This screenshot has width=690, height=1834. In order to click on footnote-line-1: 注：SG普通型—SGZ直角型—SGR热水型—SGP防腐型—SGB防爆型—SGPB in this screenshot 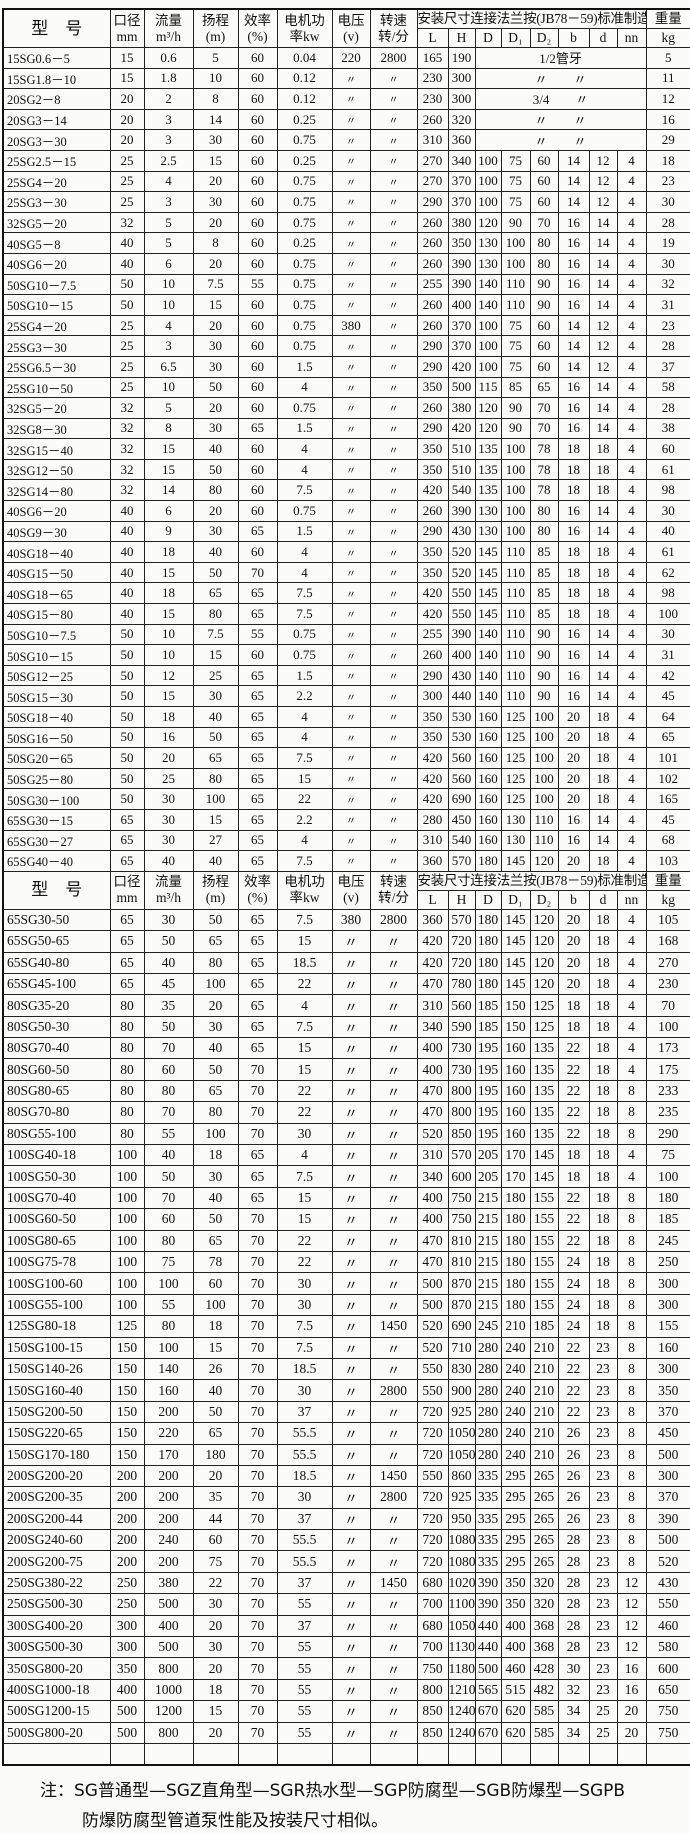, I will do `click(333, 1791)`.